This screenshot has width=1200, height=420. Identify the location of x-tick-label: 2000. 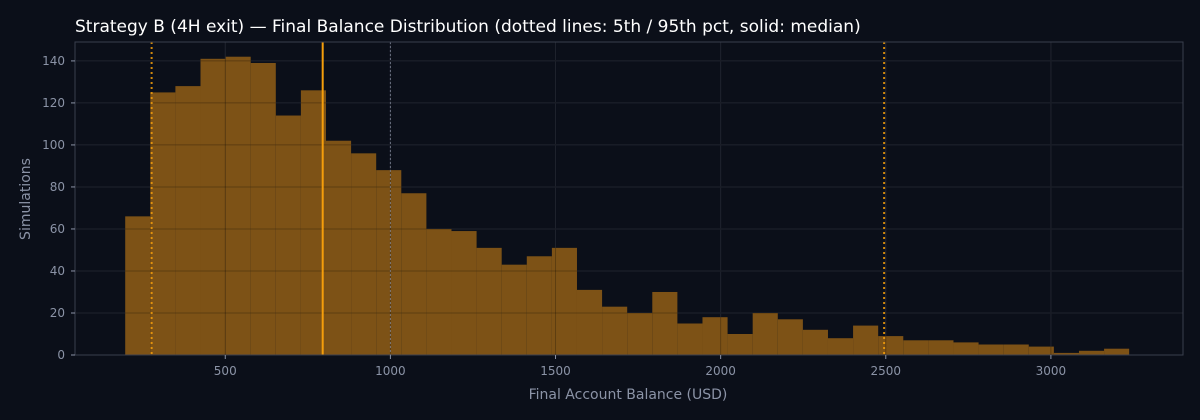
(720, 371).